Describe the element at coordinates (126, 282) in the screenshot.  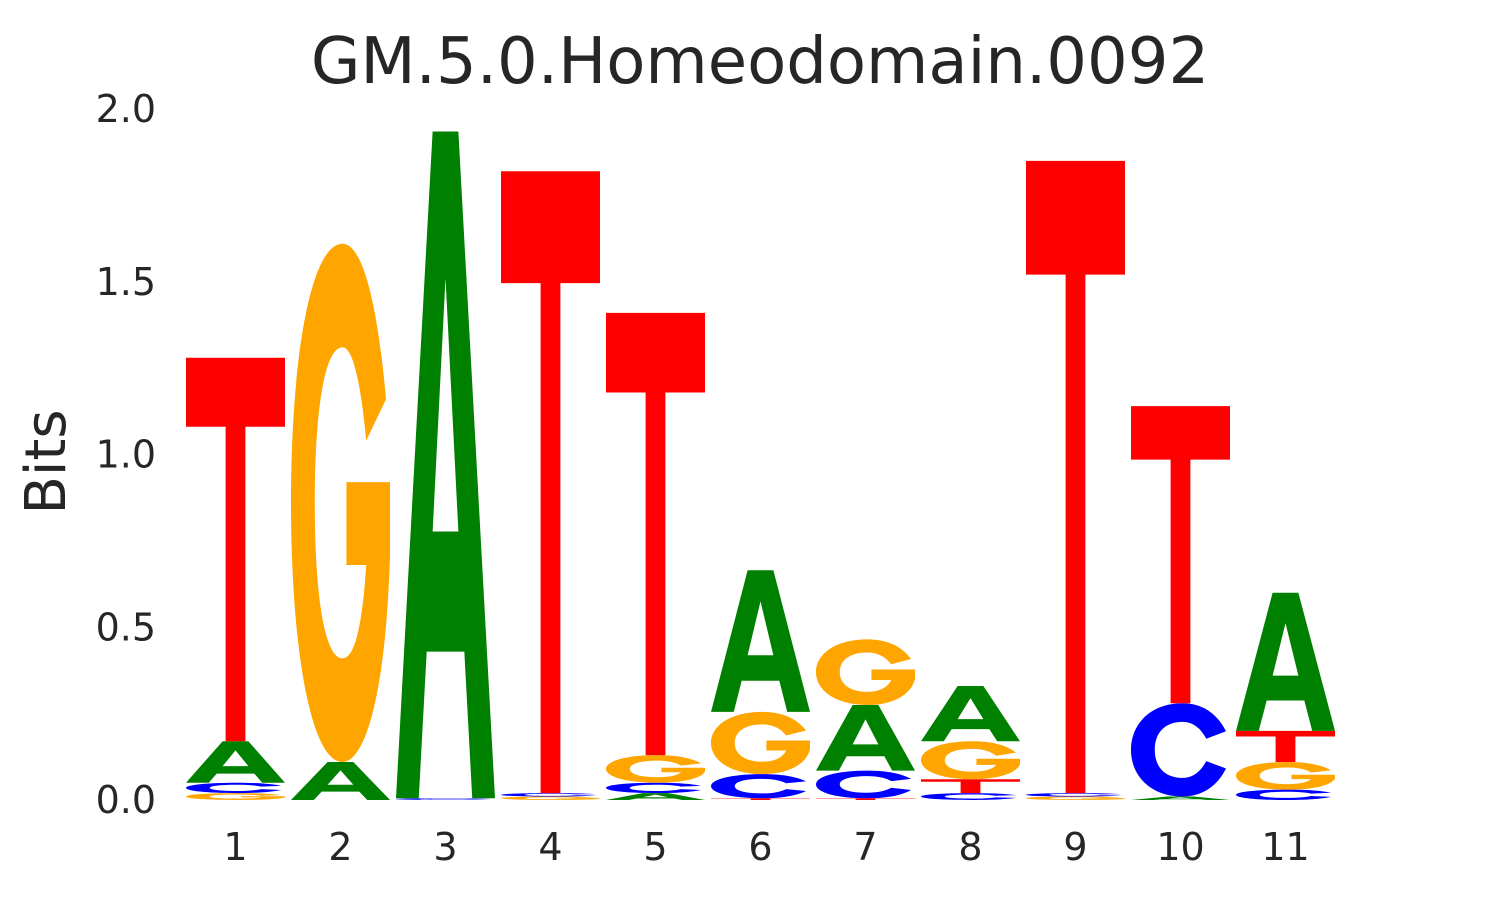
I see `y-tick-label: 1.5` at that location.